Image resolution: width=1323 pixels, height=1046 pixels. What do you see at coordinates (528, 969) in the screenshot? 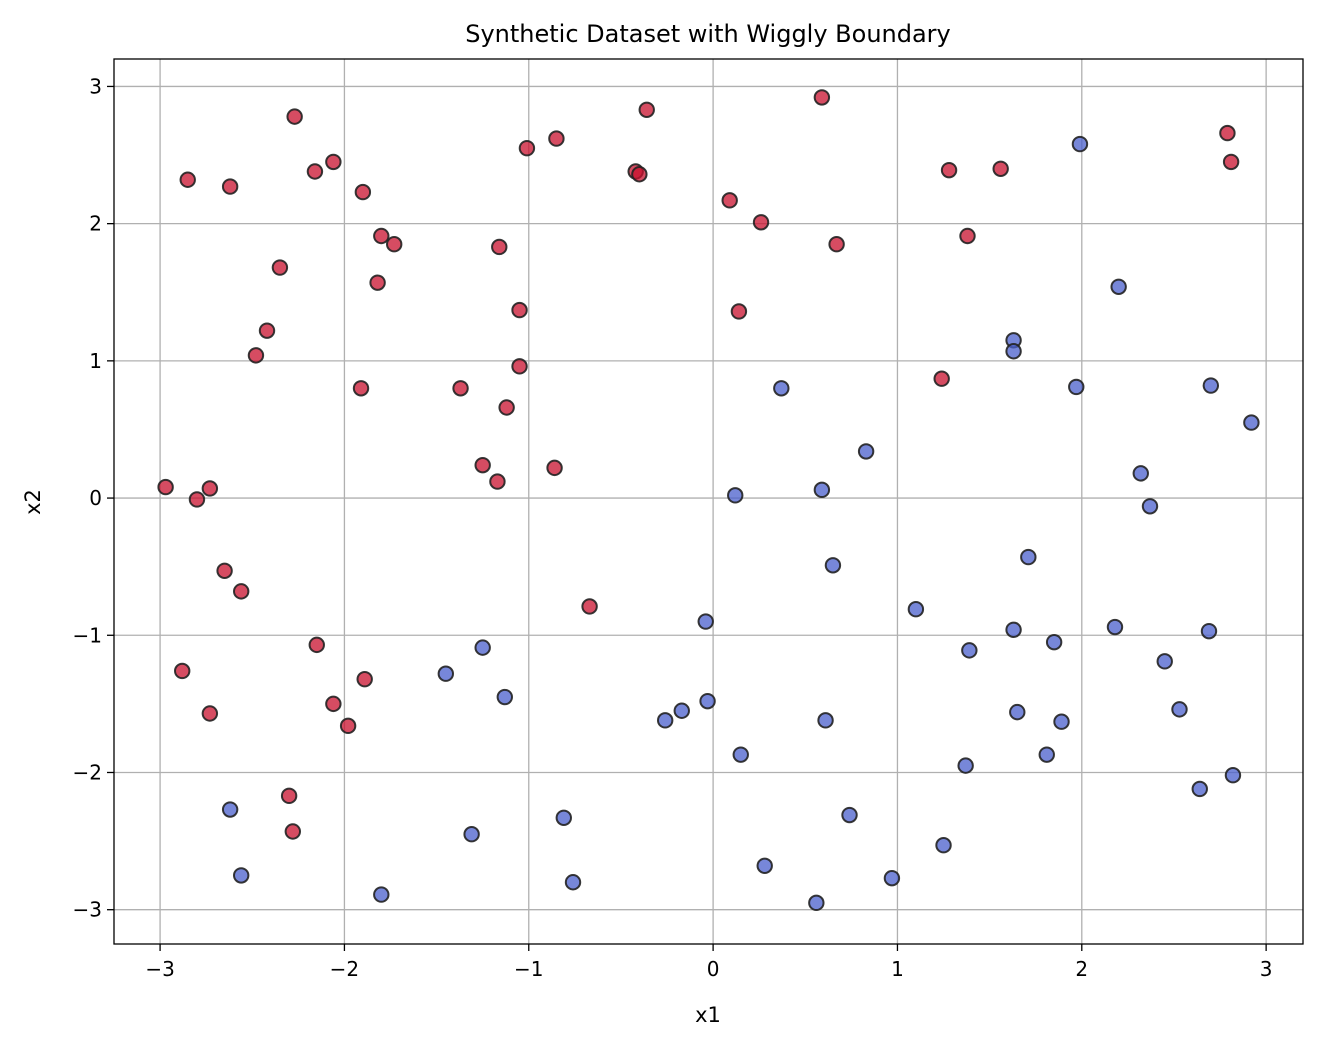
I see `x-tick-label: −1` at bounding box center [528, 969].